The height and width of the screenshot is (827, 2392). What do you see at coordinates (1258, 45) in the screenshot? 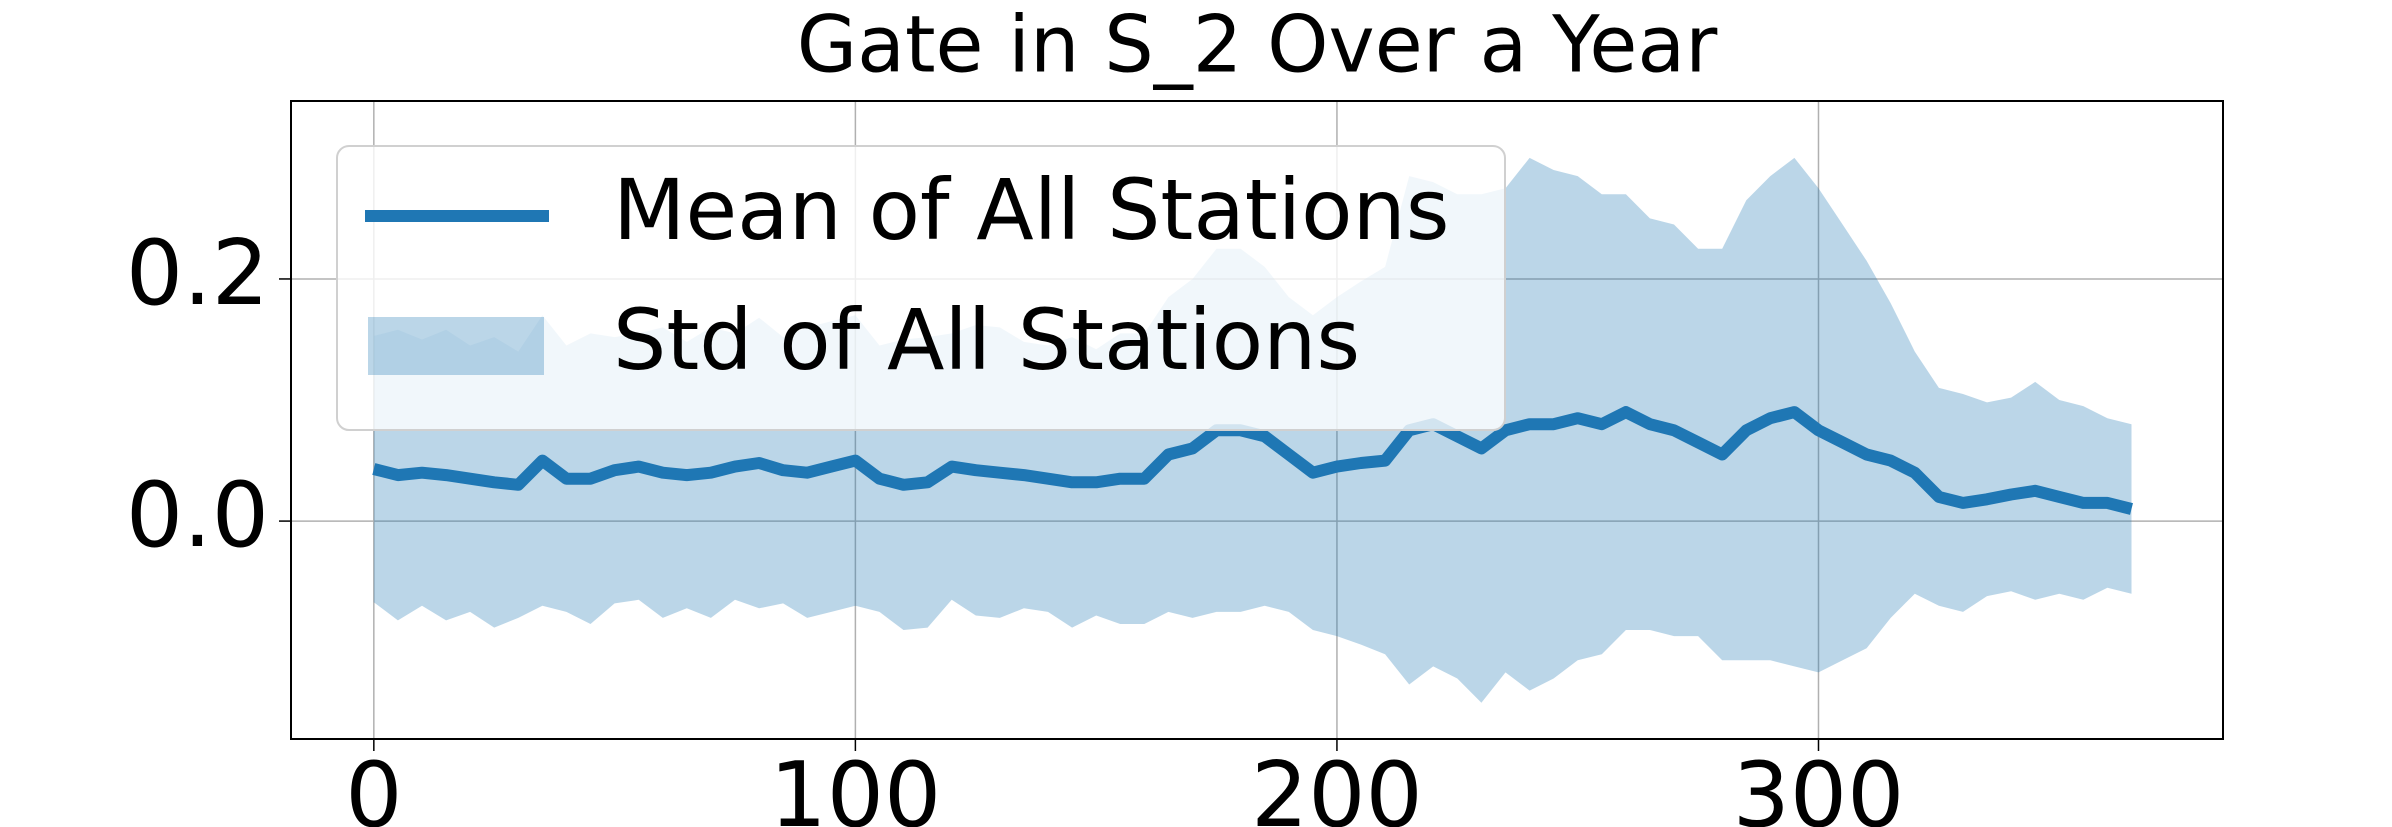
I see `chart-title: Gate in S_2 Over a Year` at bounding box center [1258, 45].